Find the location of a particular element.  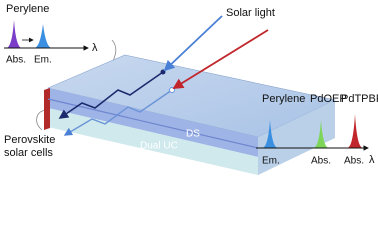

ray-red is located at coordinates (220, 59).